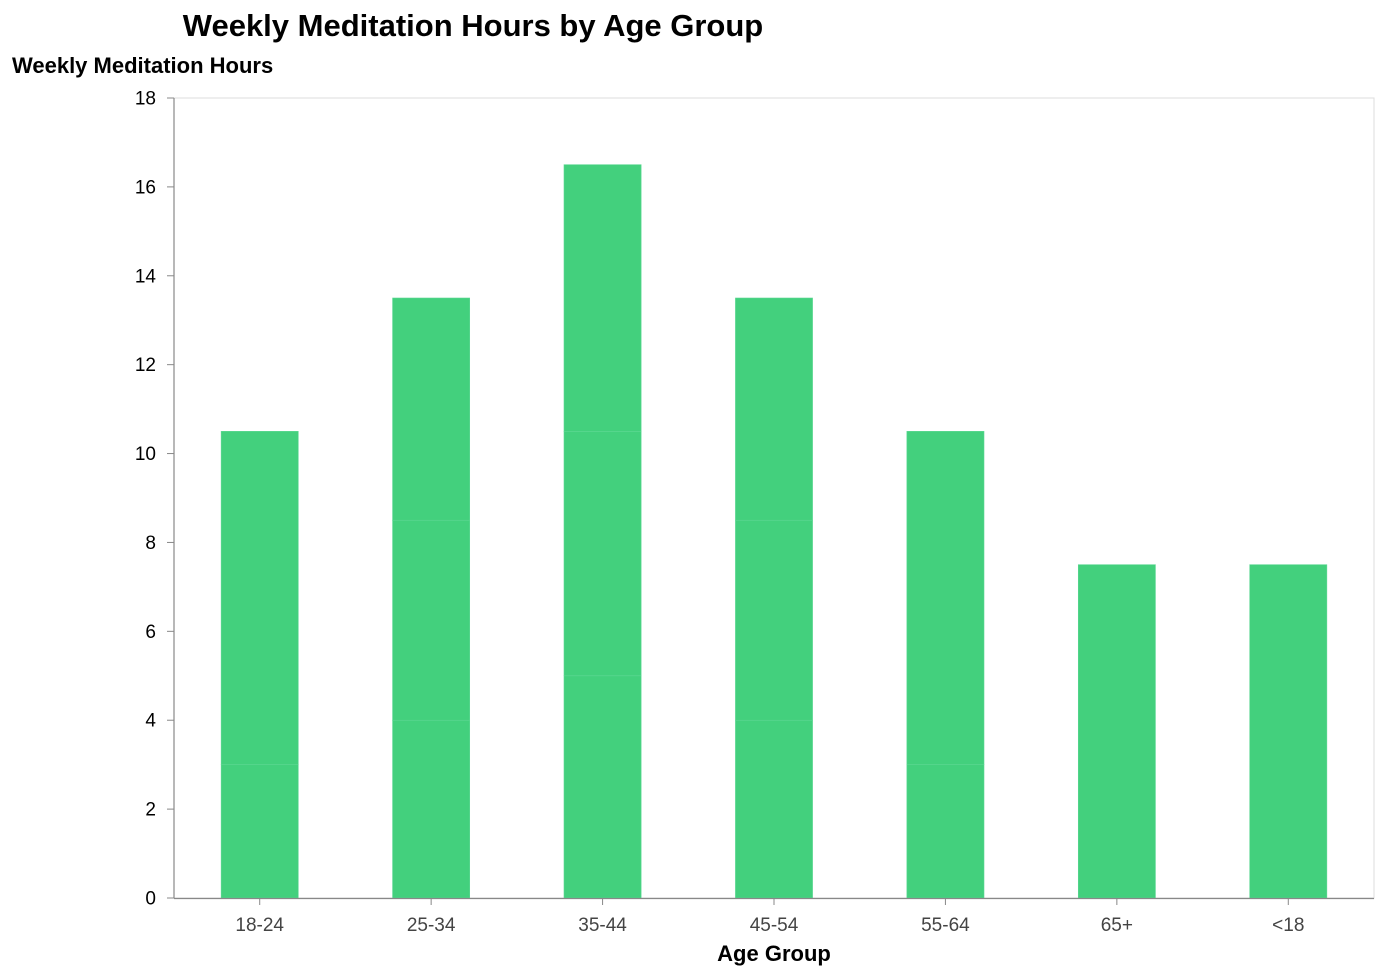 The height and width of the screenshot is (974, 1384). What do you see at coordinates (145, 187) in the screenshot?
I see `y-tick-label: 16` at bounding box center [145, 187].